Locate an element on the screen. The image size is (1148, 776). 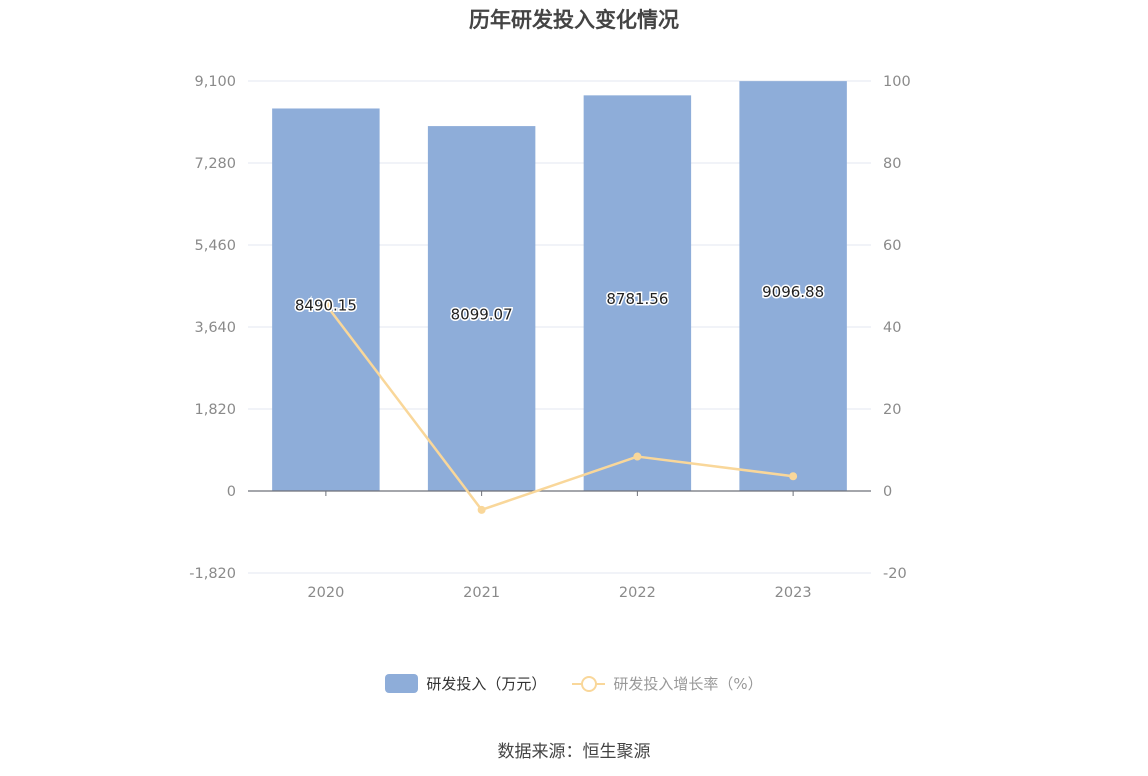
left-y-tick-label: 5,460 is located at coordinates (215, 246).